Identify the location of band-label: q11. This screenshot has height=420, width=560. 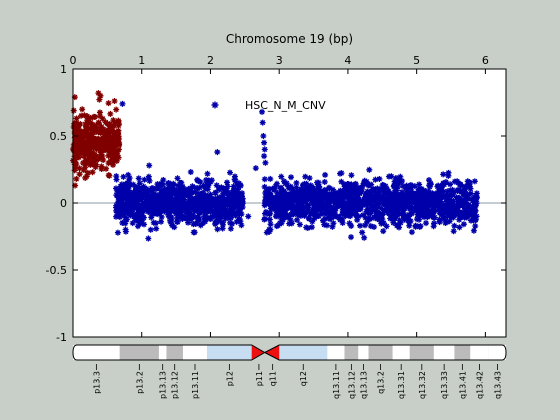
(273, 378).